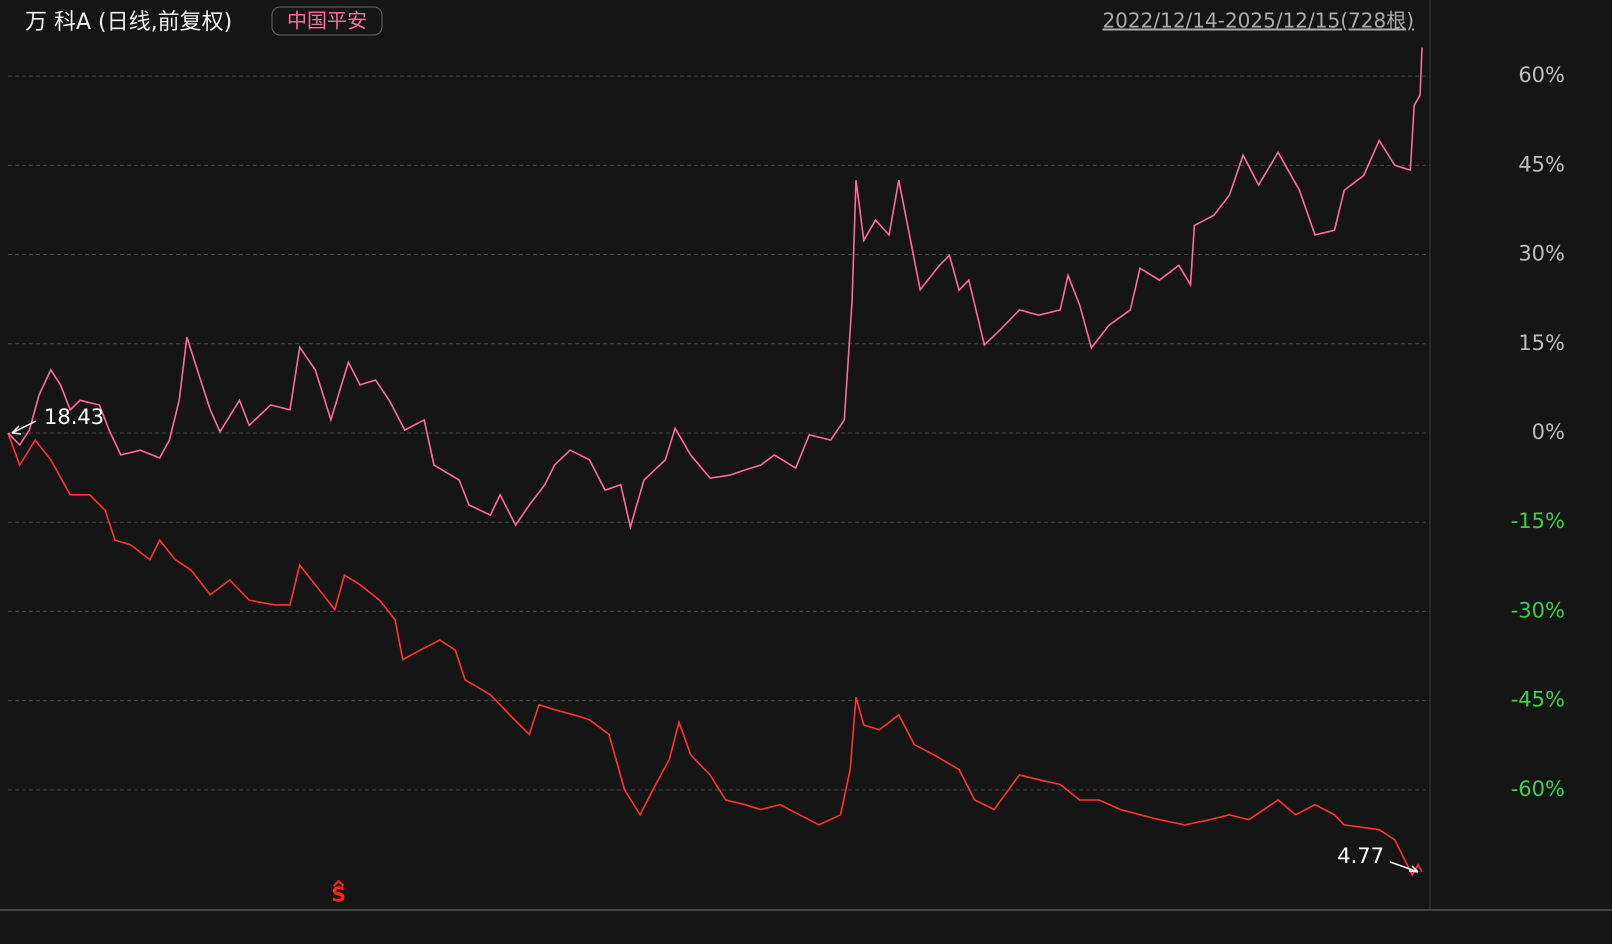 This screenshot has height=944, width=1612. Describe the element at coordinates (1548, 432) in the screenshot. I see `y-tick-label: 0%` at that location.